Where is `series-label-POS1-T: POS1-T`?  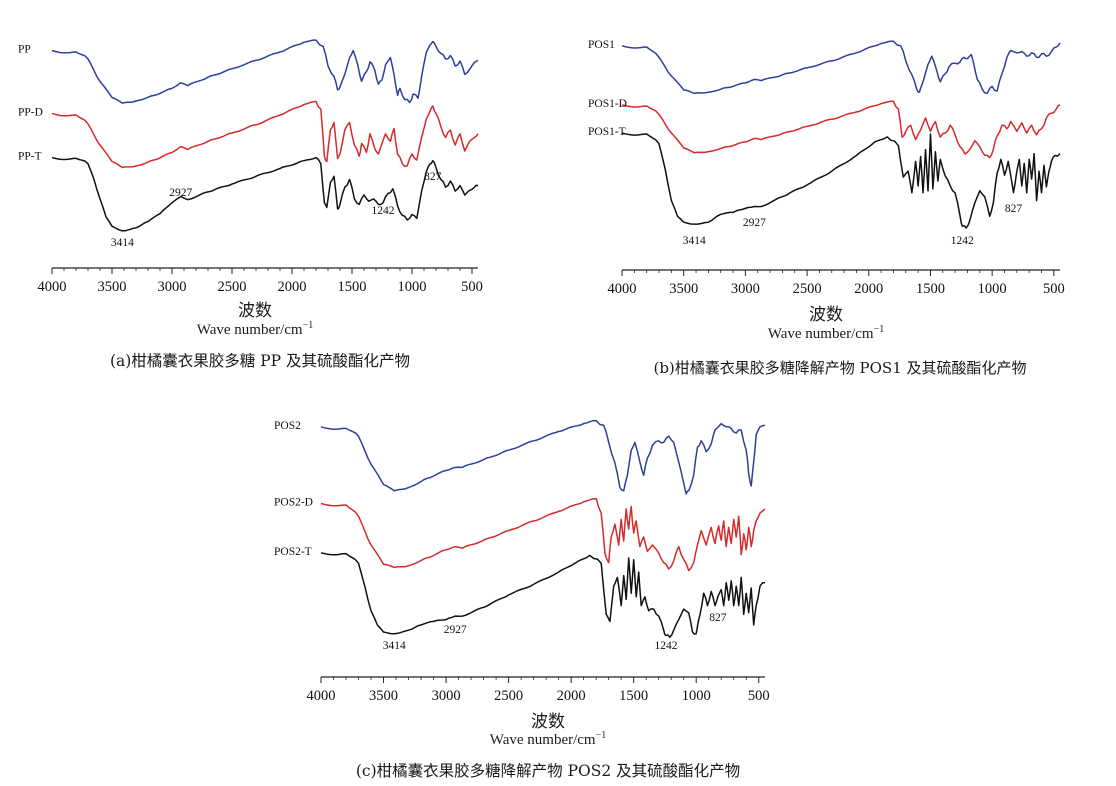
series-label-POS1-T: POS1-T is located at coordinates (607, 132).